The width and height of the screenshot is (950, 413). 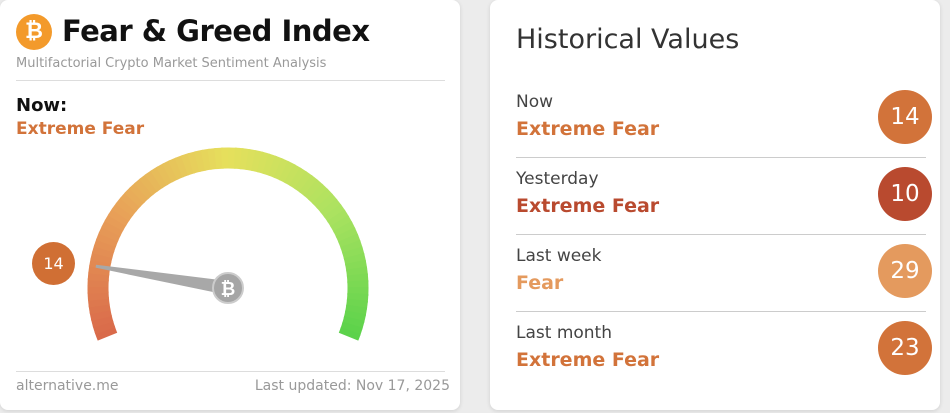 What do you see at coordinates (42, 105) in the screenshot?
I see `now-label: Now:` at bounding box center [42, 105].